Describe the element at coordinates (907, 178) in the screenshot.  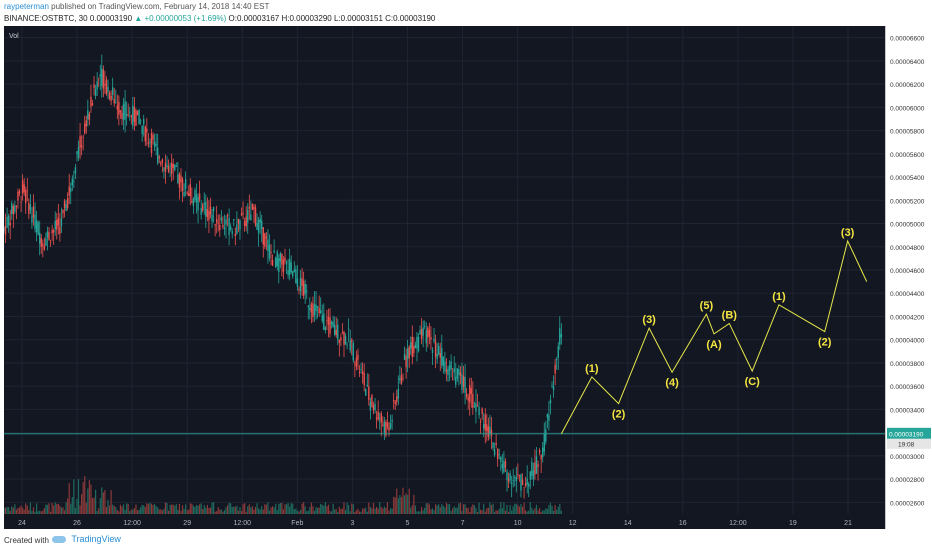
I see `y-tick-label: 0.00005400` at that location.